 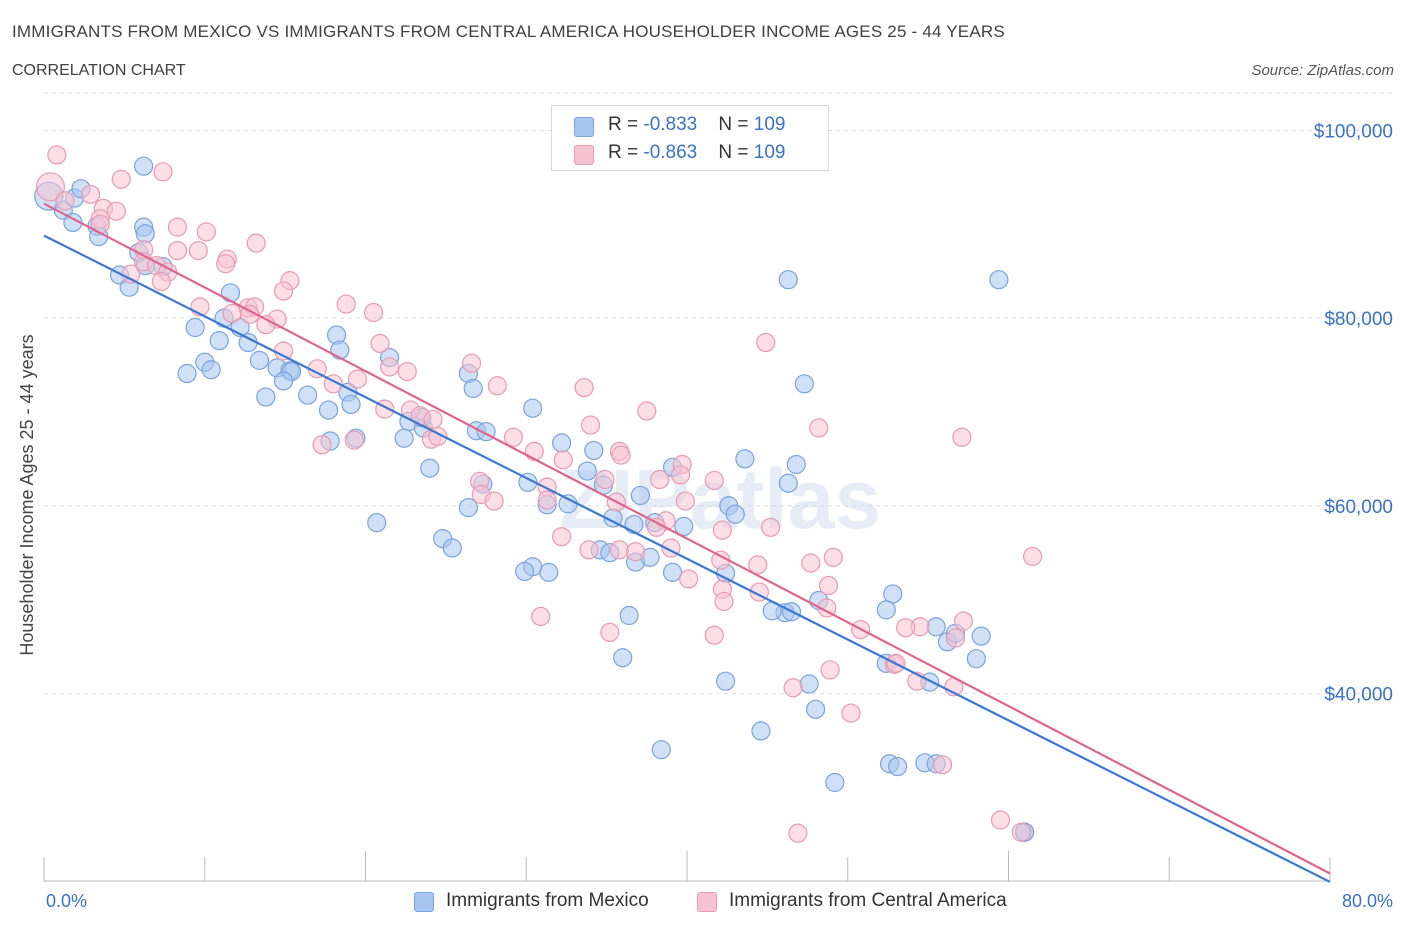 I want to click on stats-n-value-mexico: 109, so click(x=769, y=124).